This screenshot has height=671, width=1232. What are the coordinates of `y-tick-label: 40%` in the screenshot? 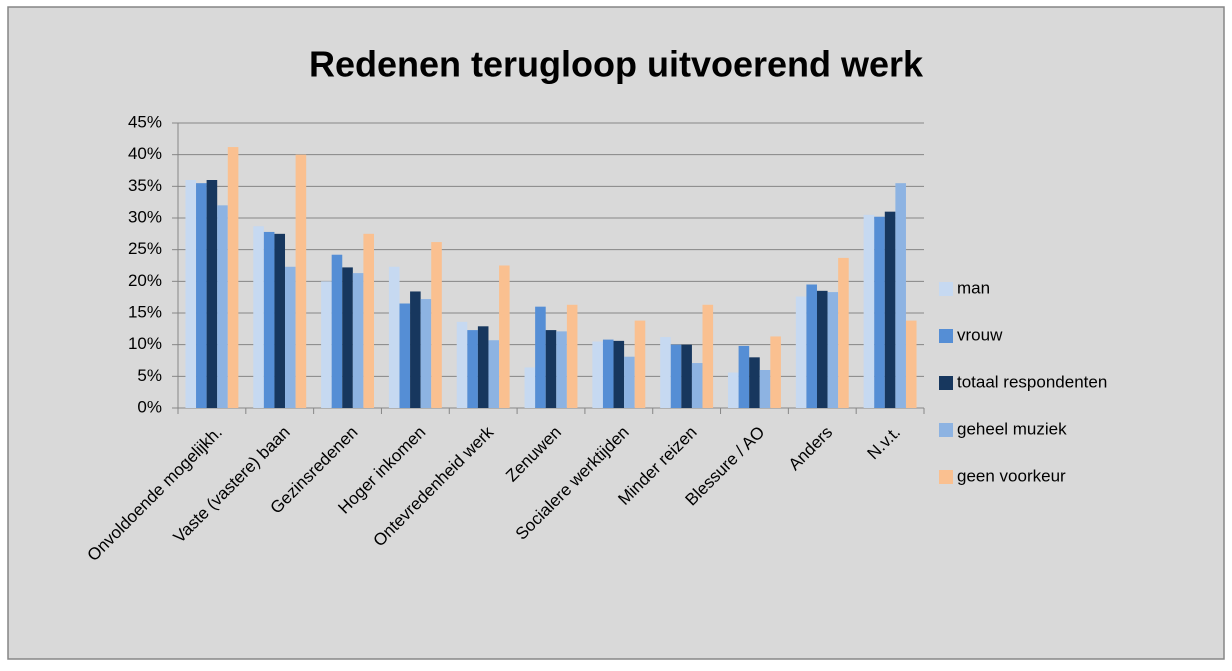 It's located at (145, 153).